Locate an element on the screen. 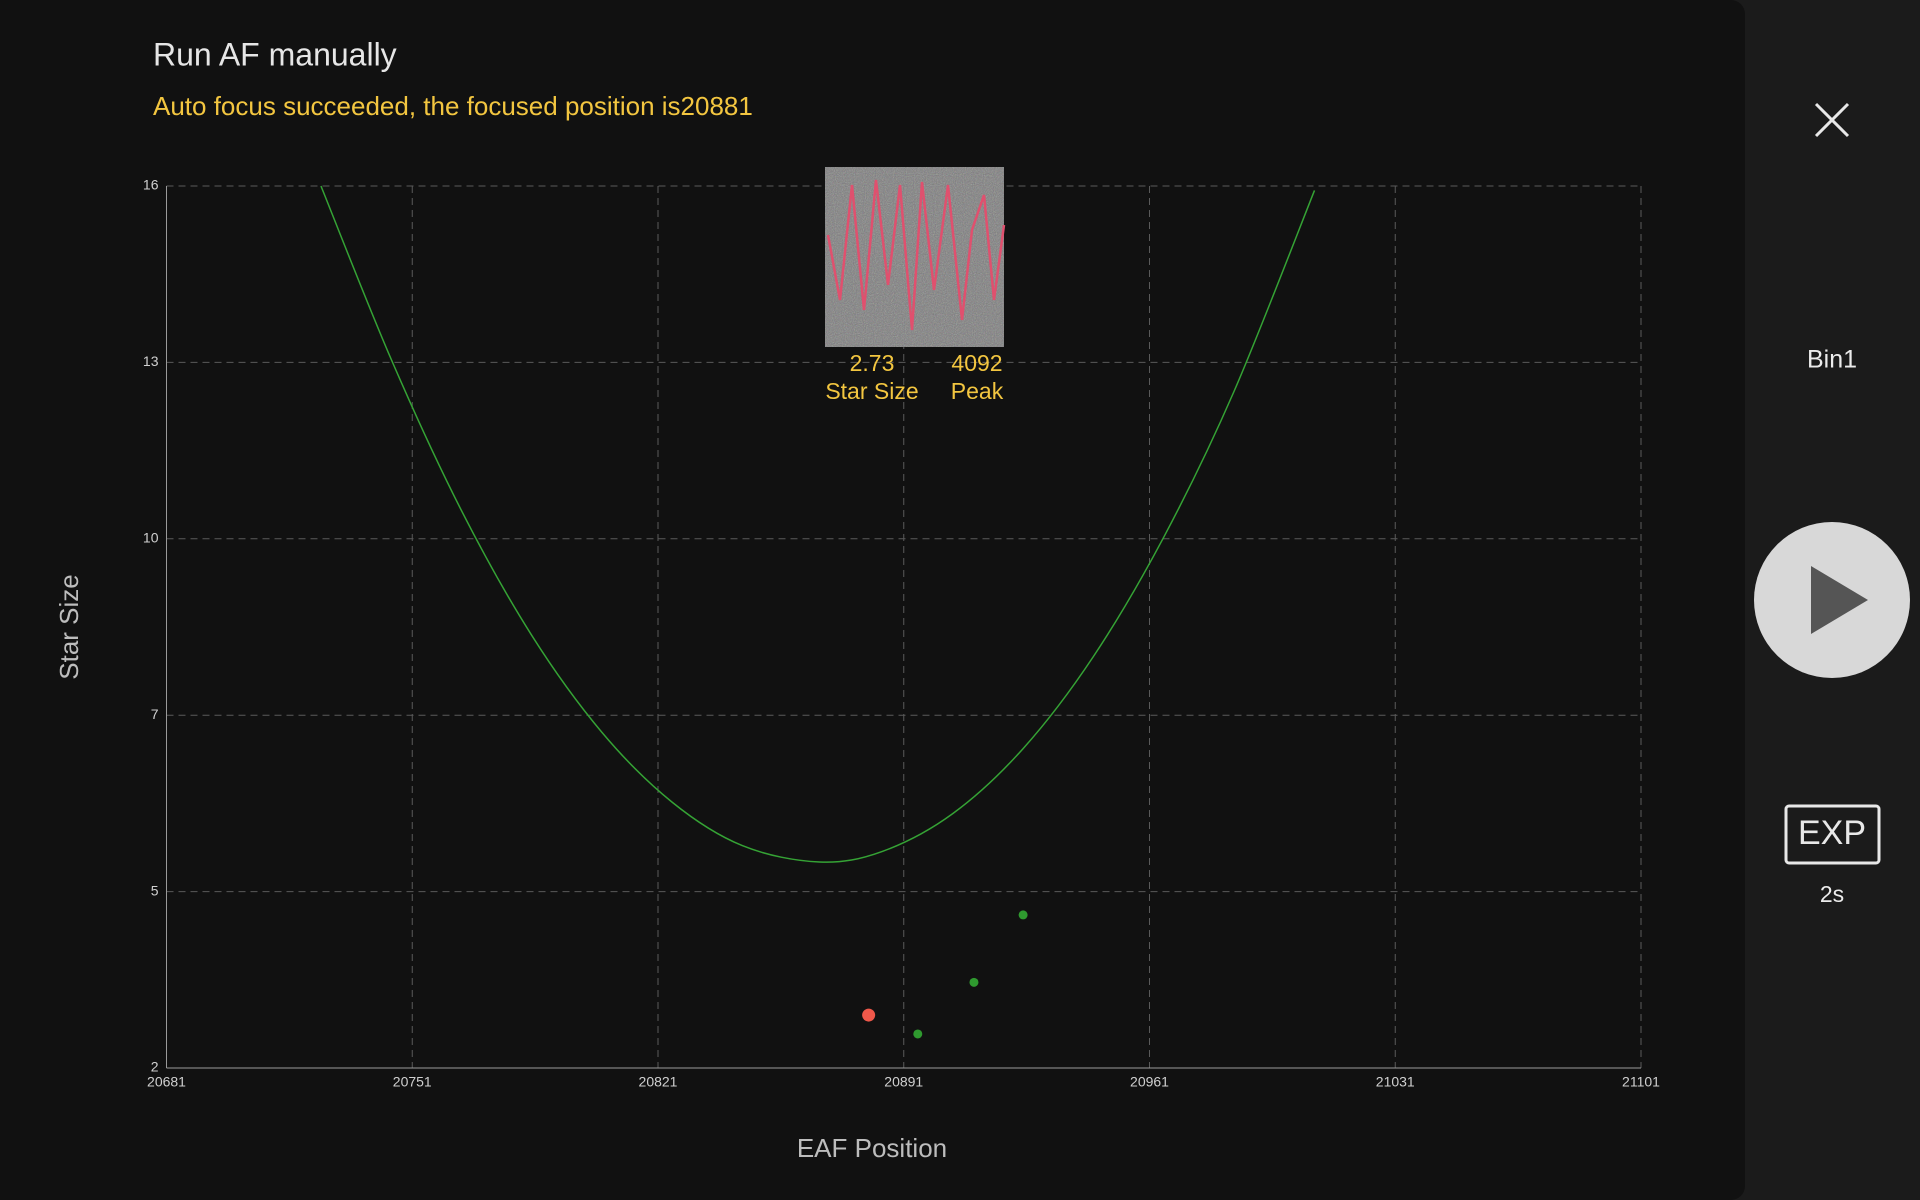 The image size is (1920, 1200). x-tick-label: 20681 is located at coordinates (166, 1082).